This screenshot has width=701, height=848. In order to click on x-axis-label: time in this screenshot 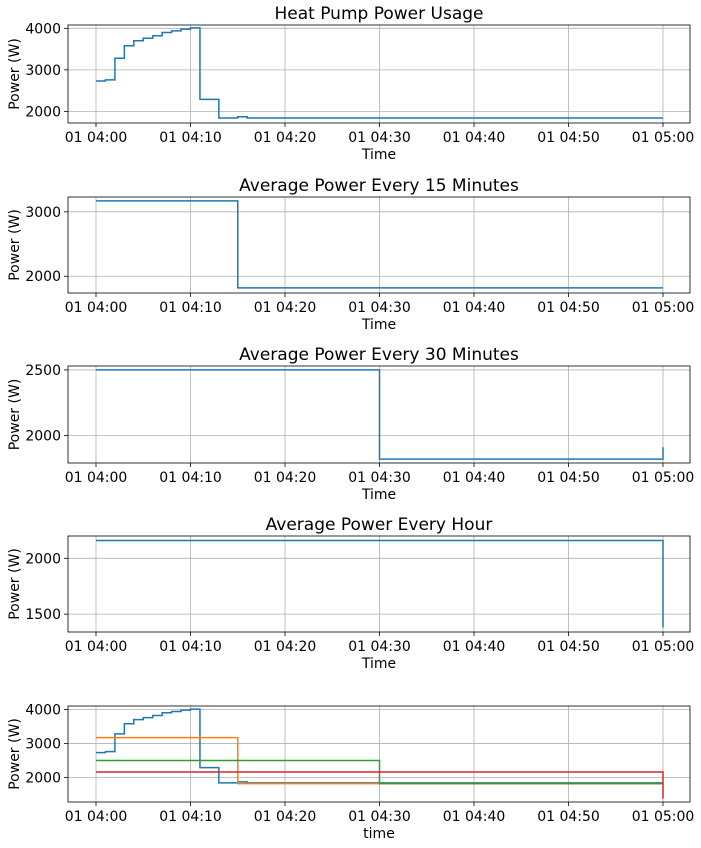, I will do `click(379, 834)`.